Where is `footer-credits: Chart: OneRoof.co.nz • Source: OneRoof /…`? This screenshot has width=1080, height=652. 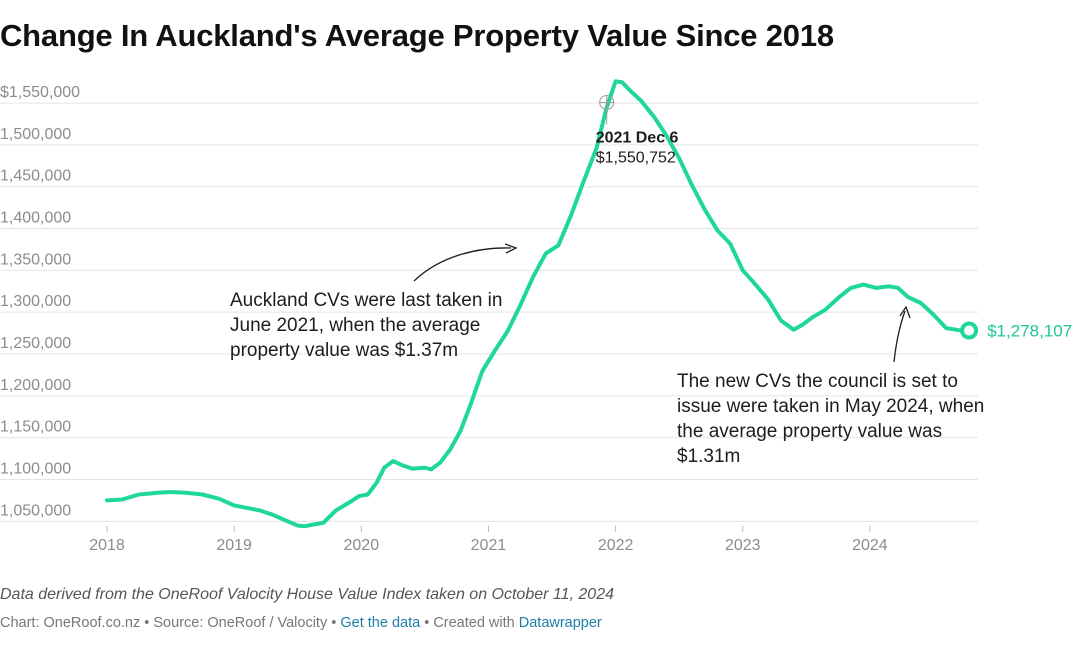
footer-credits: Chart: OneRoof.co.nz • Source: OneRoof /… is located at coordinates (301, 623).